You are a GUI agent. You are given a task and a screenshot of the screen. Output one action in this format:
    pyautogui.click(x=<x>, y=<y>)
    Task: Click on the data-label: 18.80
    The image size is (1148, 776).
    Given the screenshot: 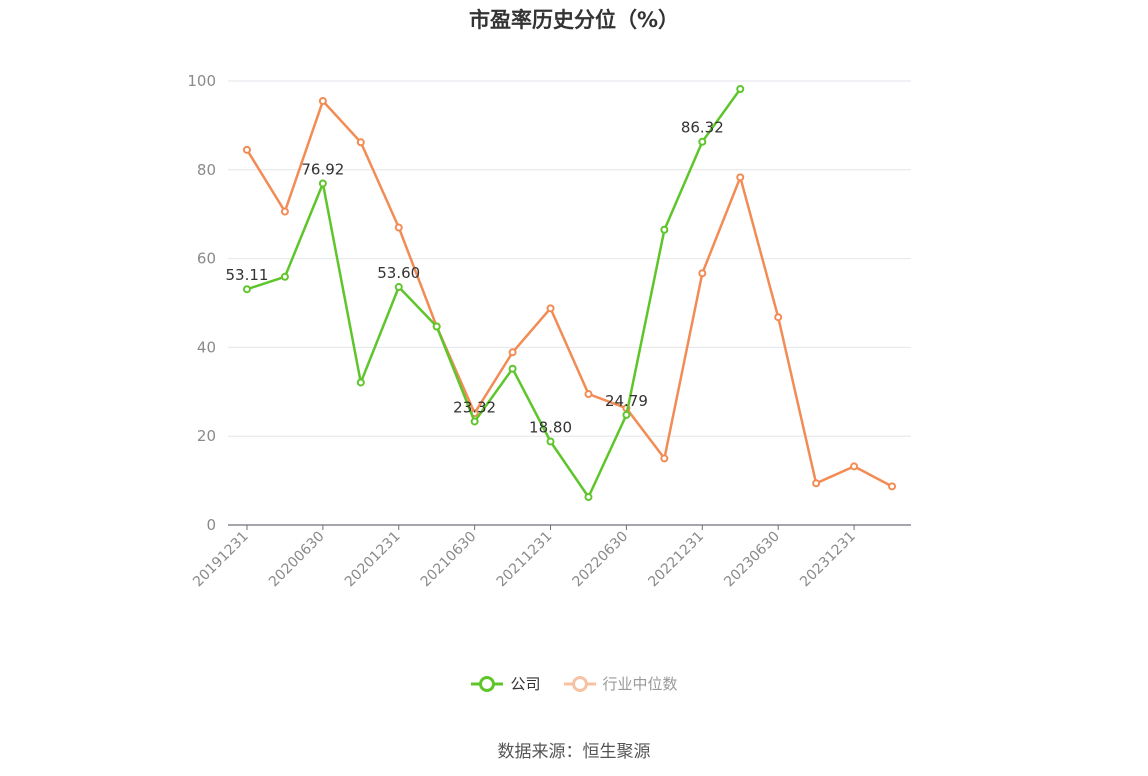 What is the action you would take?
    pyautogui.click(x=550, y=428)
    